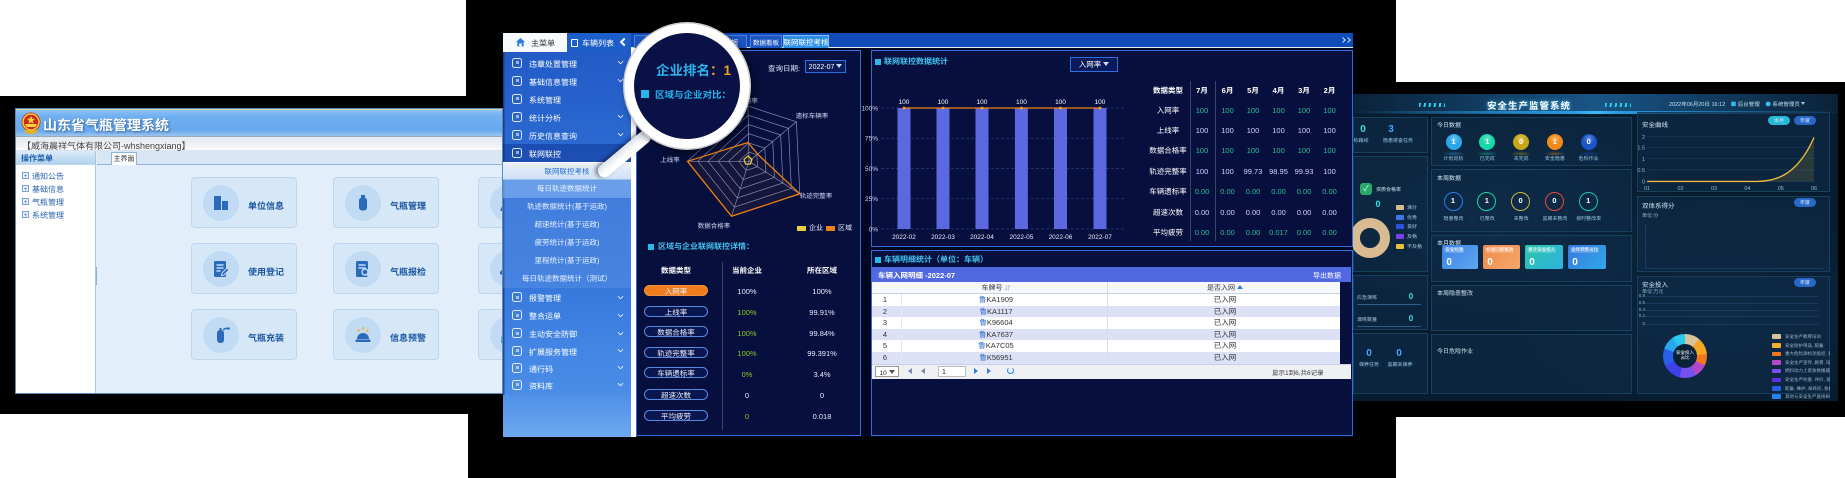 This screenshot has height=478, width=1845. What do you see at coordinates (1814, 188) in the screenshot?
I see `svg-text: 06` at bounding box center [1814, 188].